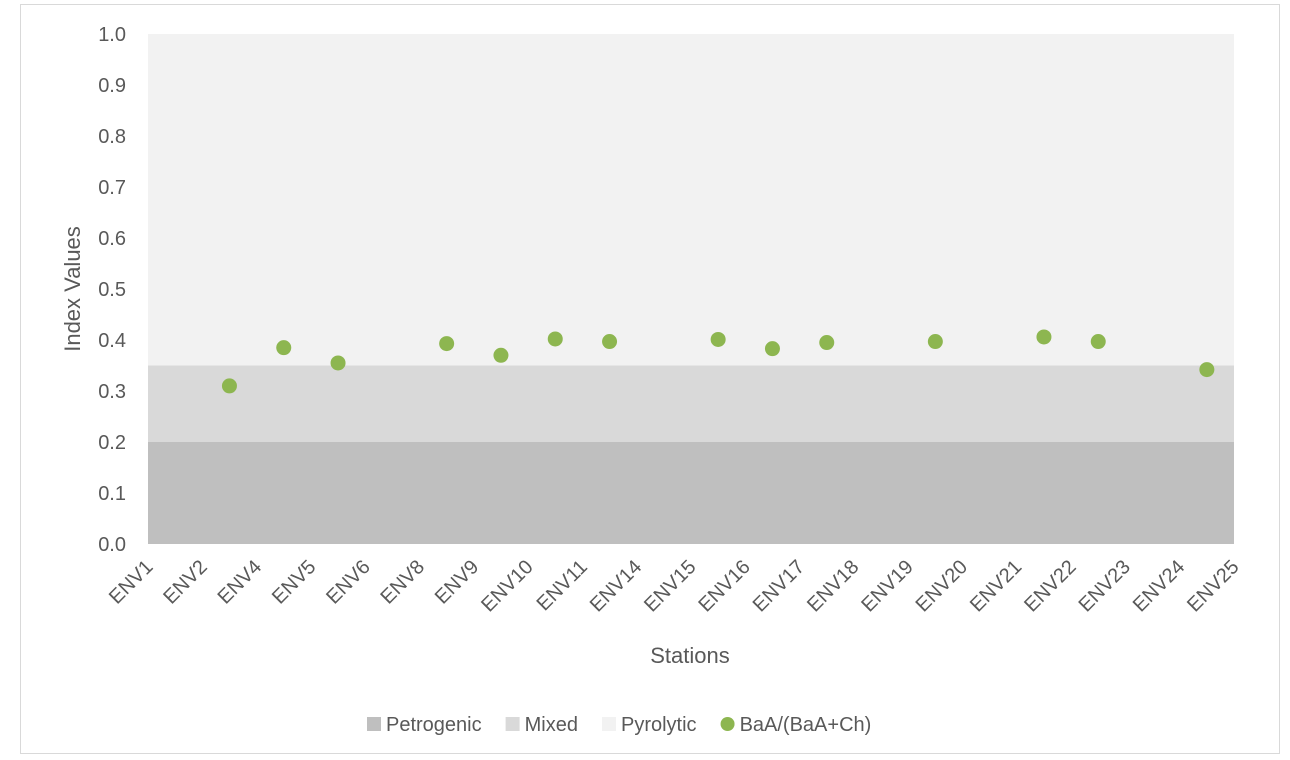  Describe the element at coordinates (240, 582) in the screenshot. I see `x-tick-label: ENV4` at that location.